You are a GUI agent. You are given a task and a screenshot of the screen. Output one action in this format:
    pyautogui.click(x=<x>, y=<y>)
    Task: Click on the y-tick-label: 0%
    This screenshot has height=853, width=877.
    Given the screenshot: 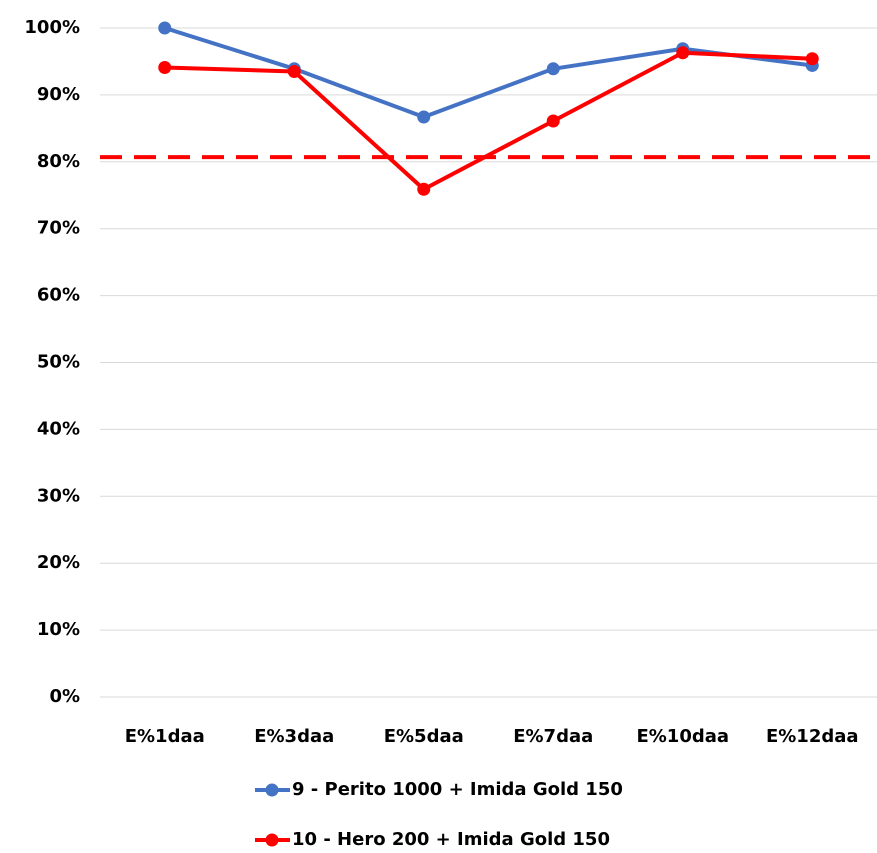 What is the action you would take?
    pyautogui.click(x=64, y=696)
    